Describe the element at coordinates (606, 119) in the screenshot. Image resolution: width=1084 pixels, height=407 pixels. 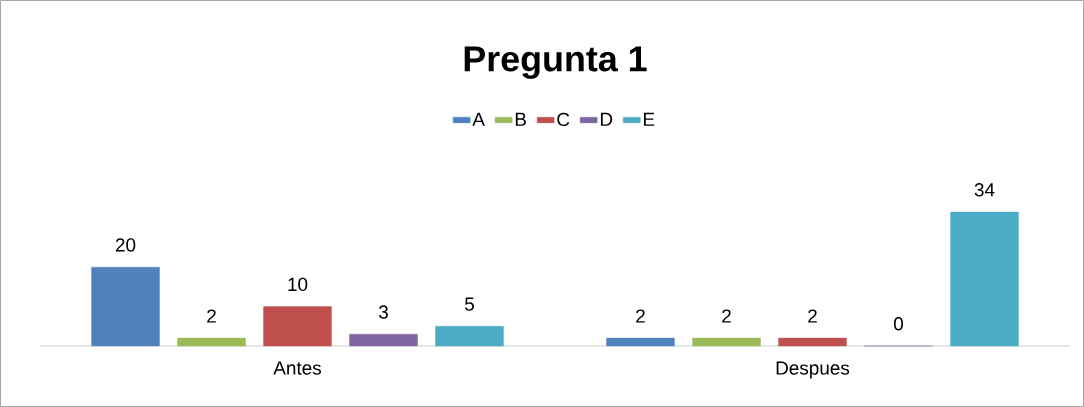
I see `legend-label: D` at that location.